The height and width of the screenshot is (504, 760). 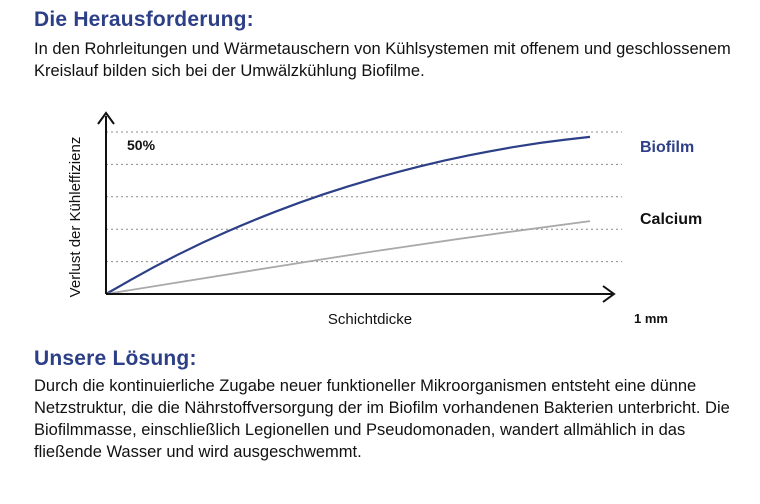 I want to click on x-end-label: 1 mm, so click(x=651, y=318).